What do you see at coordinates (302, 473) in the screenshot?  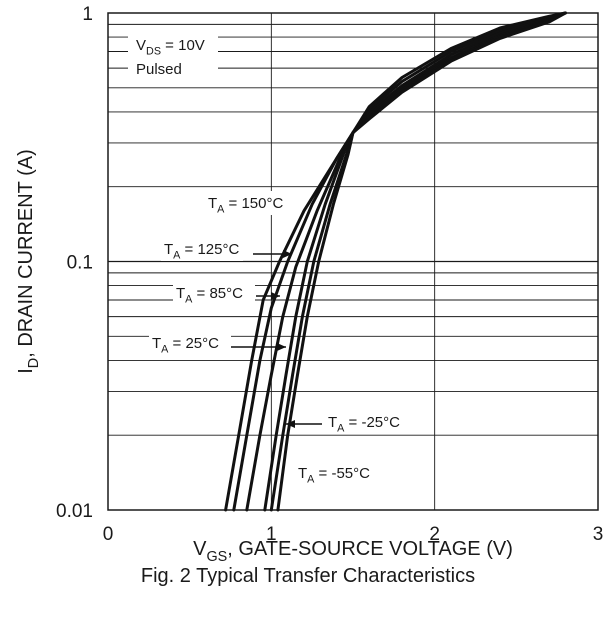 I see `series-label-5-main: T` at bounding box center [302, 473].